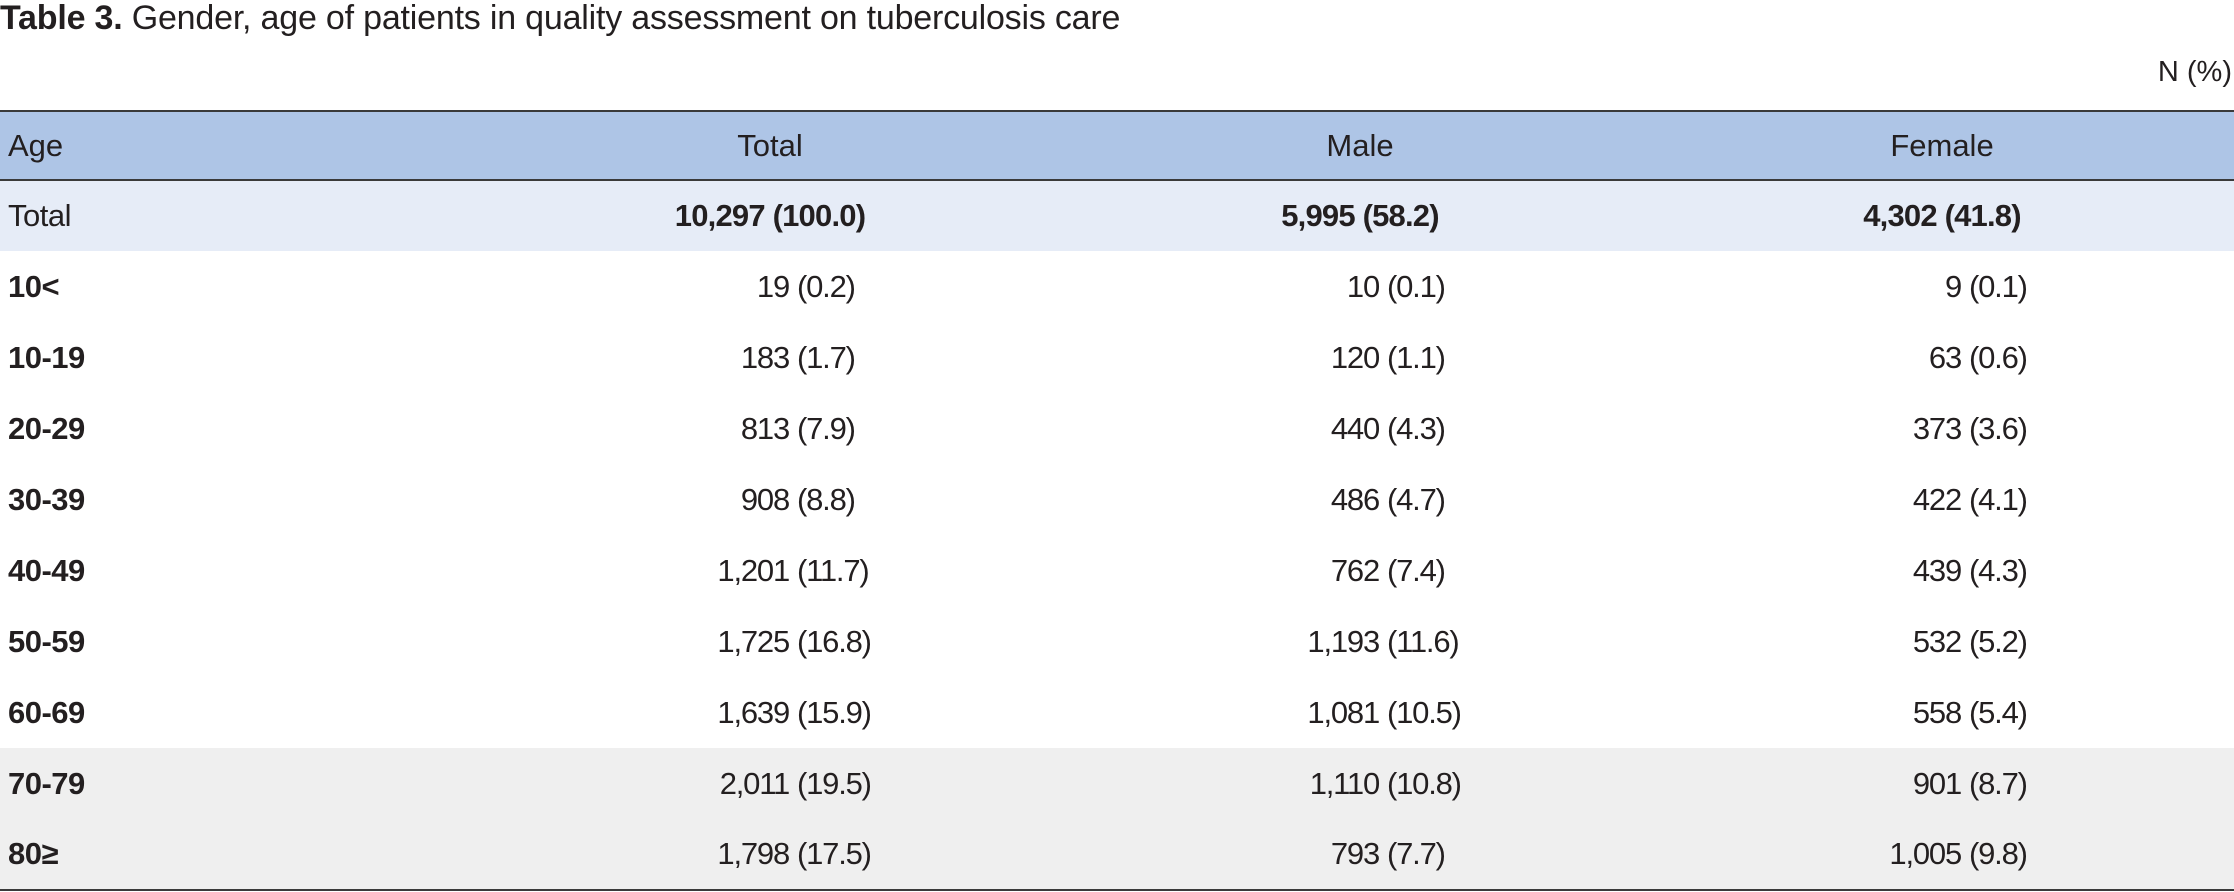  What do you see at coordinates (1416, 428) in the screenshot?
I see `male-percent: (4.3)` at bounding box center [1416, 428].